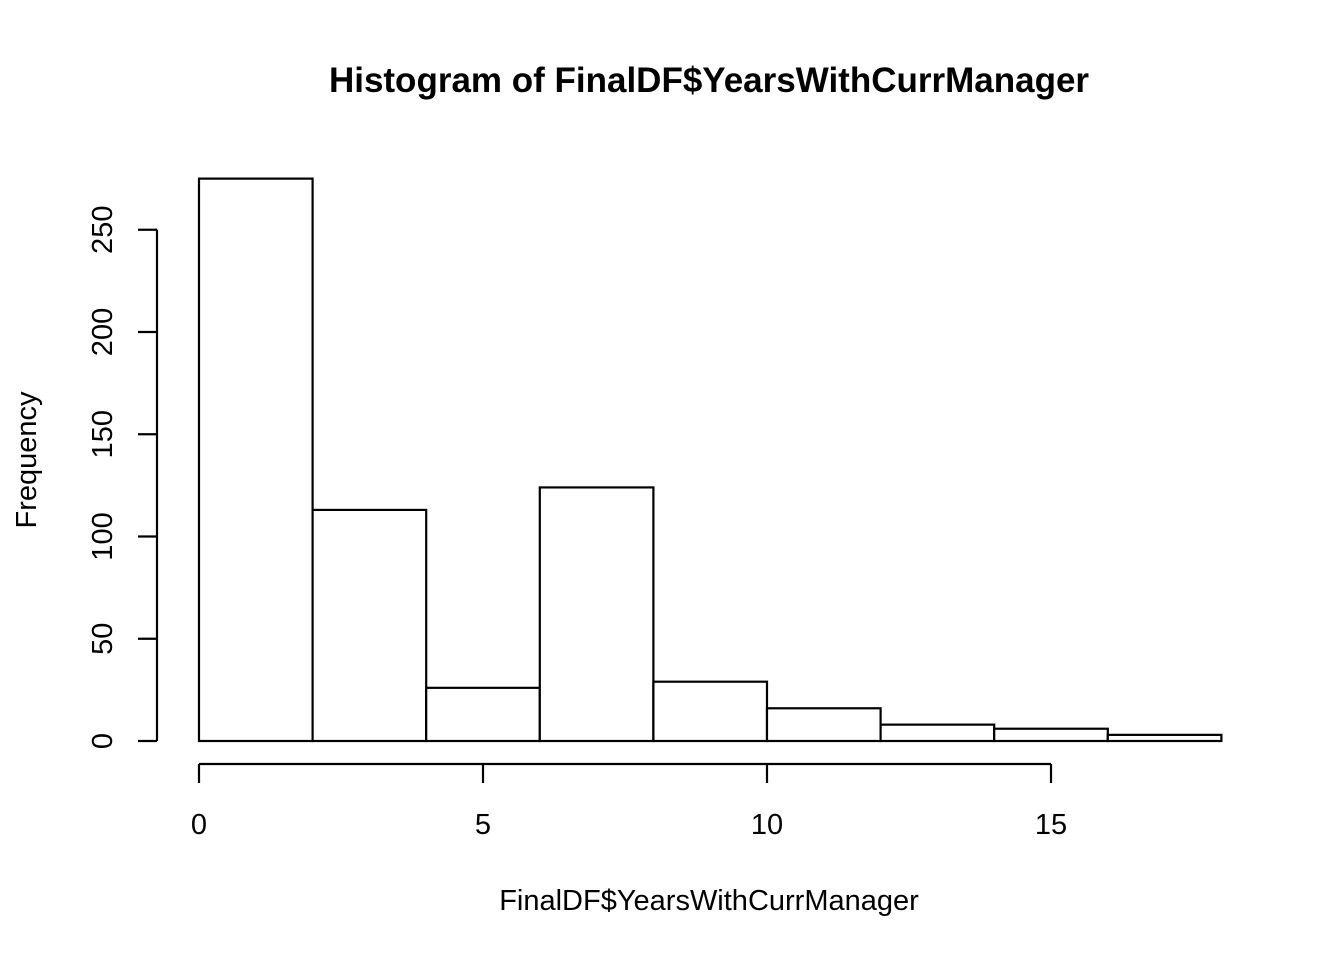  What do you see at coordinates (103, 230) in the screenshot?
I see `y-tick-label: 250` at bounding box center [103, 230].